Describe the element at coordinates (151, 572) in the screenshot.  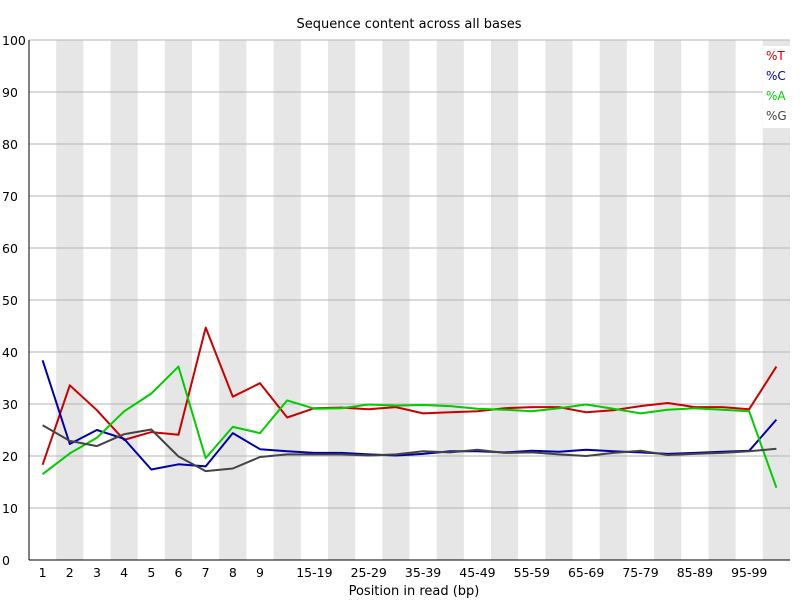
I see `x-tick-label: 5` at that location.